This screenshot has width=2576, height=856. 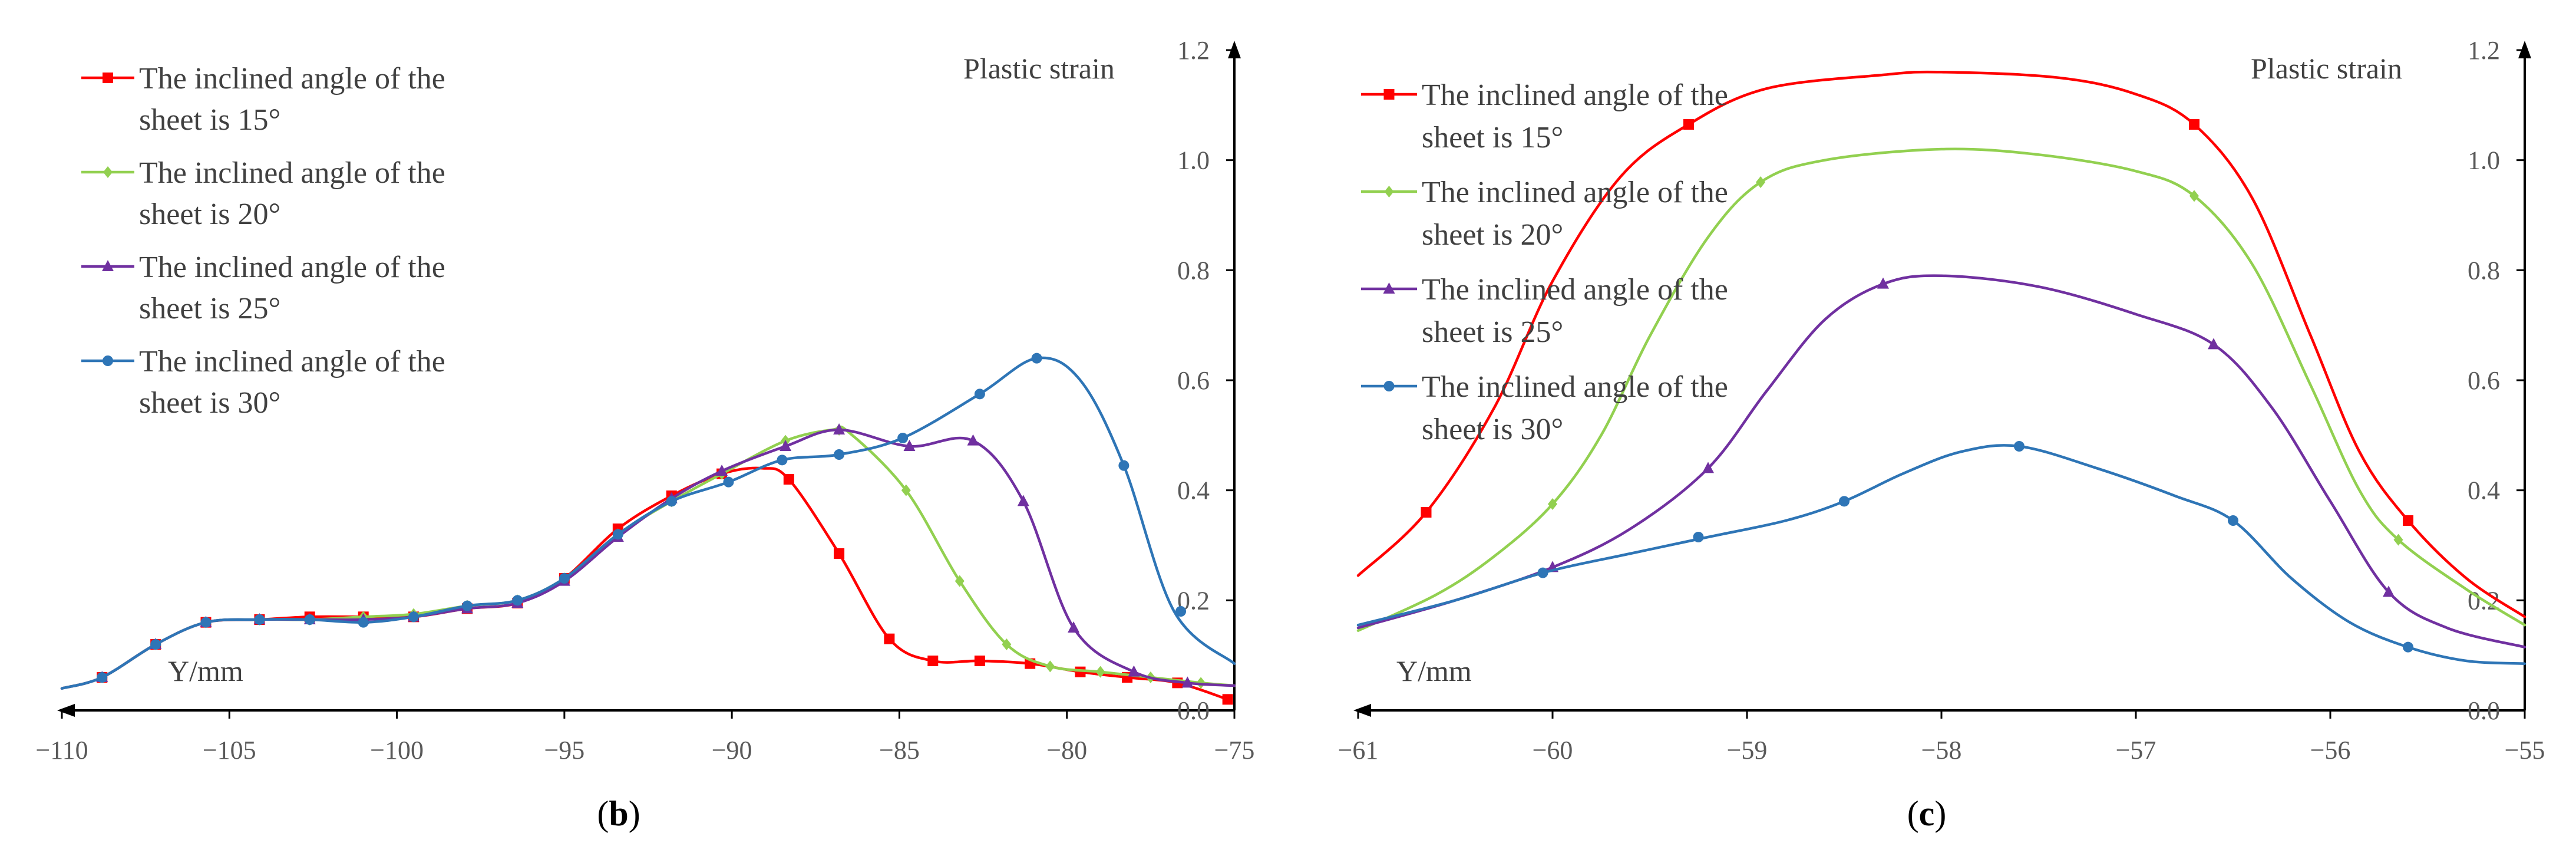 I want to click on x-tick-label: −60, so click(x=1553, y=750).